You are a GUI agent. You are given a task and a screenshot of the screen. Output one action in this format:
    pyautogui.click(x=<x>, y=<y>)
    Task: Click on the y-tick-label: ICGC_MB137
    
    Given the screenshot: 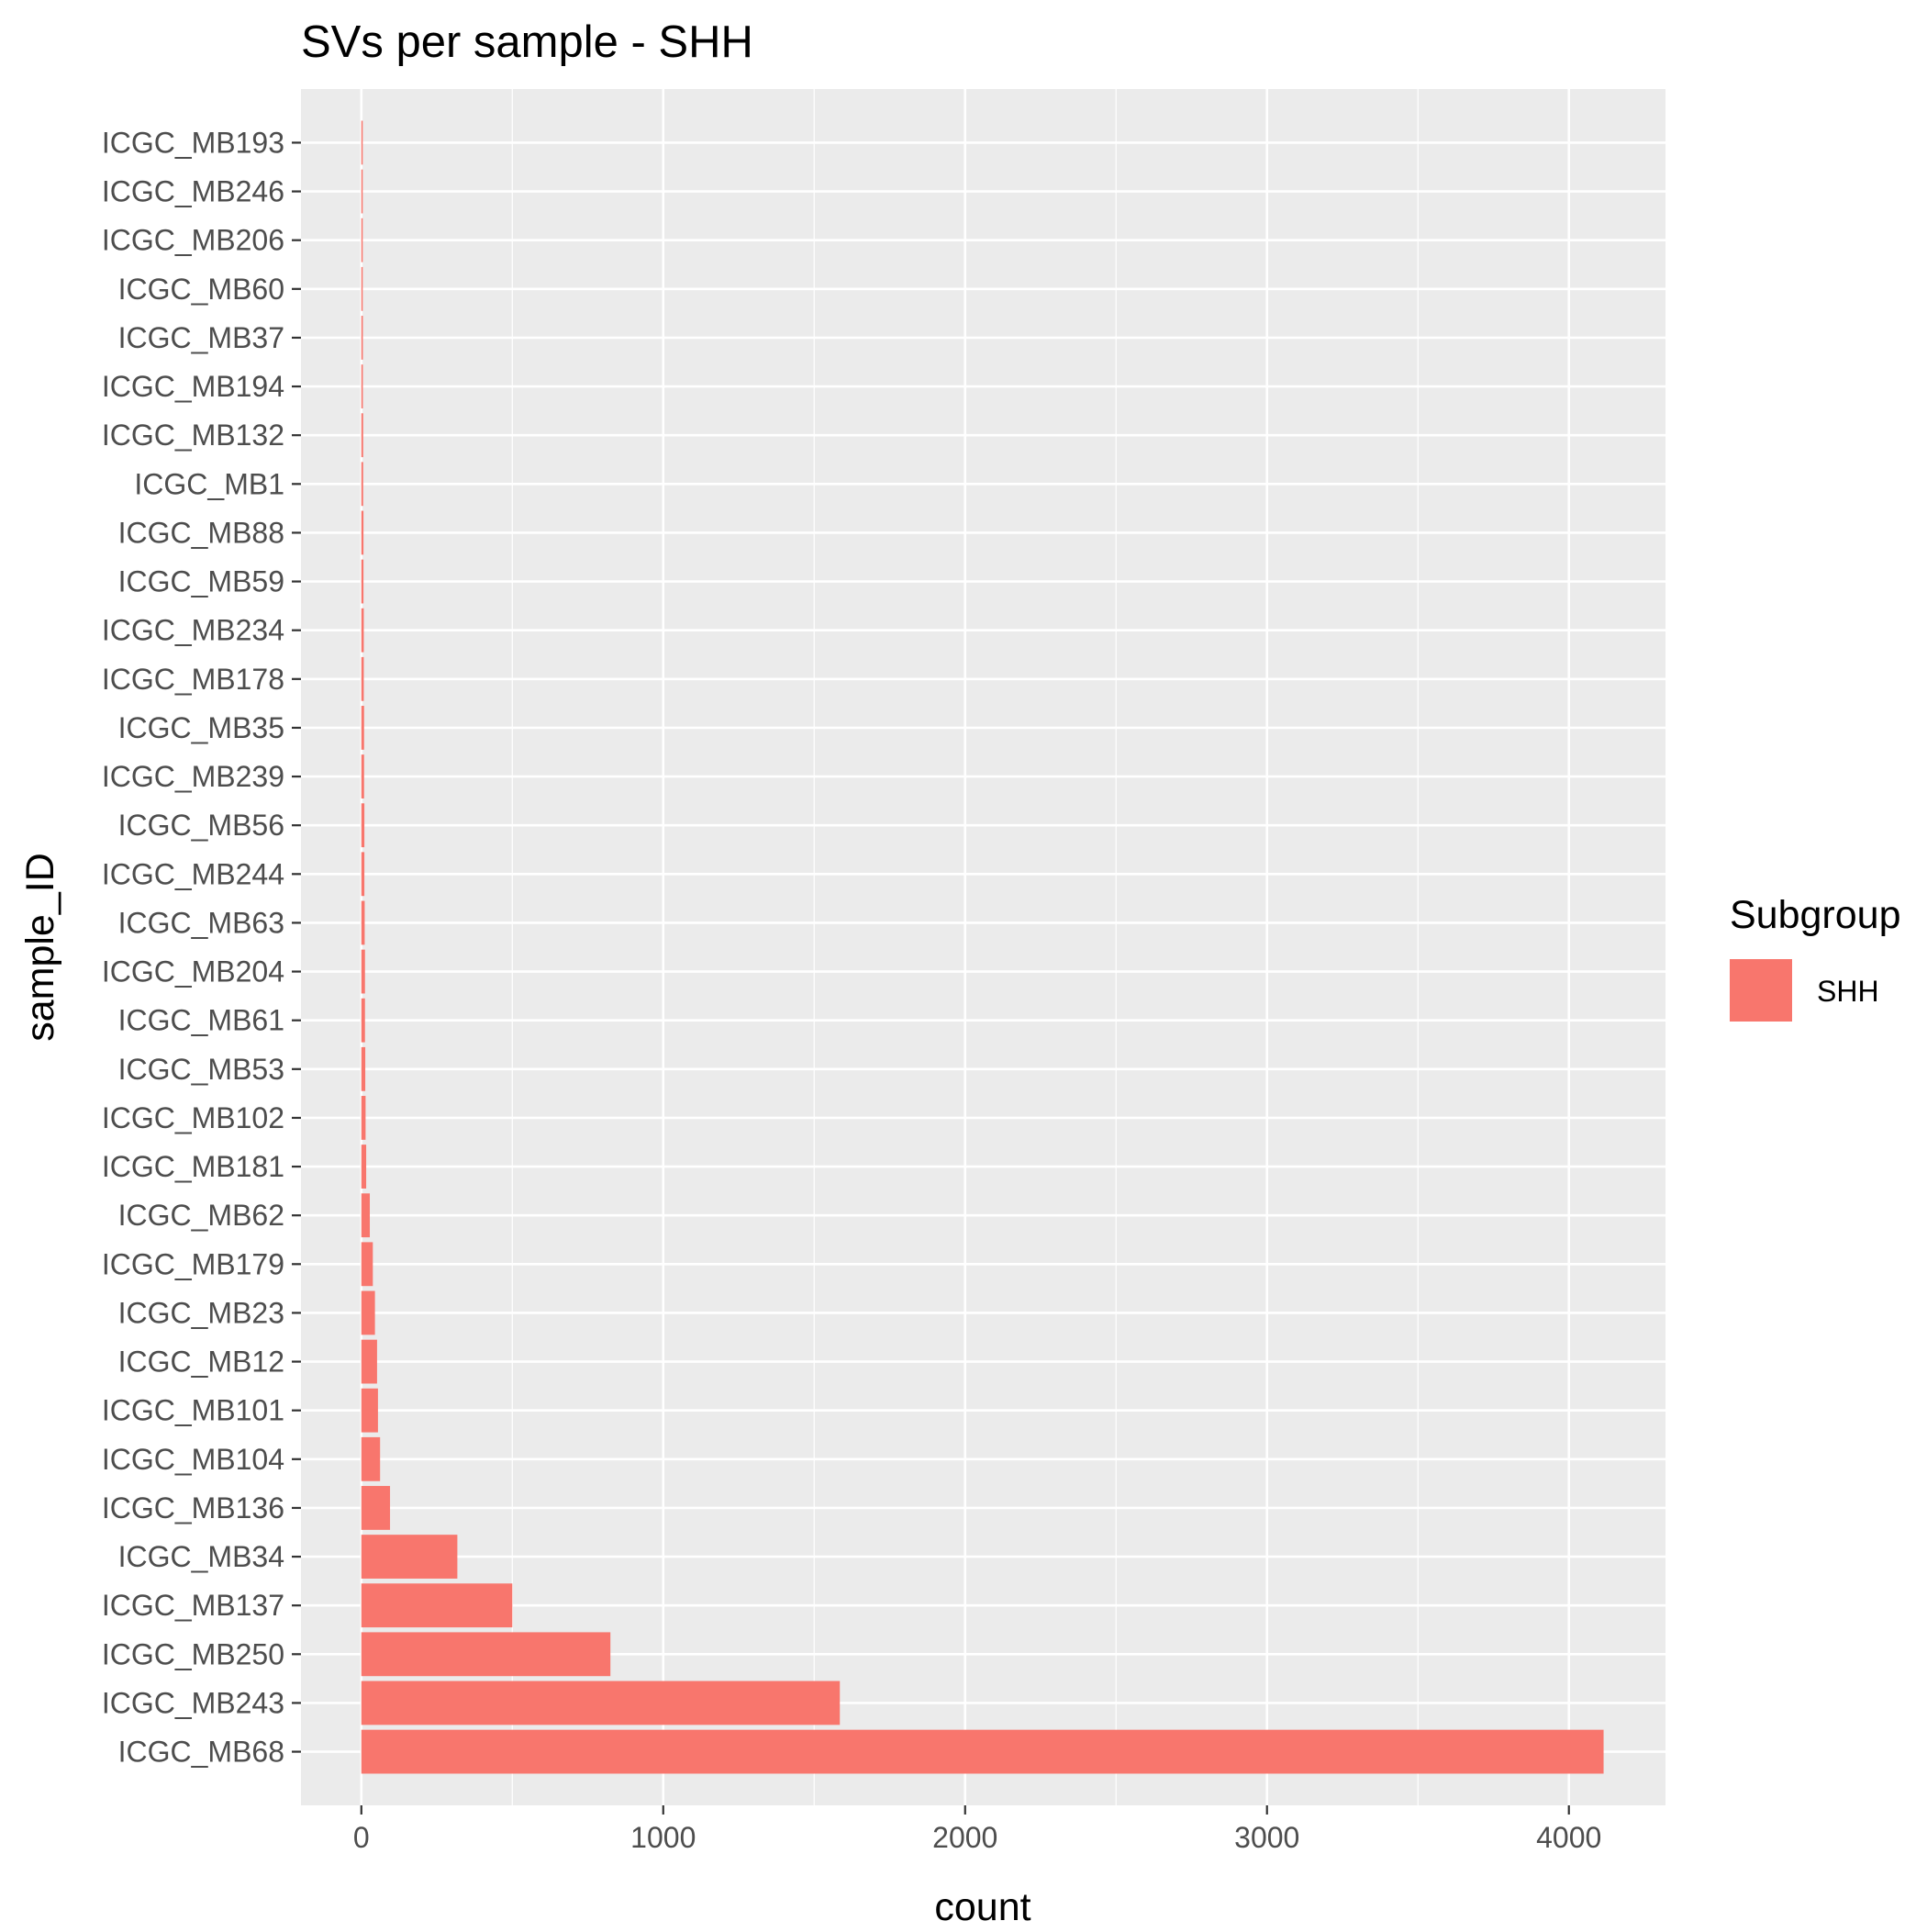 What is the action you would take?
    pyautogui.click(x=193, y=1605)
    